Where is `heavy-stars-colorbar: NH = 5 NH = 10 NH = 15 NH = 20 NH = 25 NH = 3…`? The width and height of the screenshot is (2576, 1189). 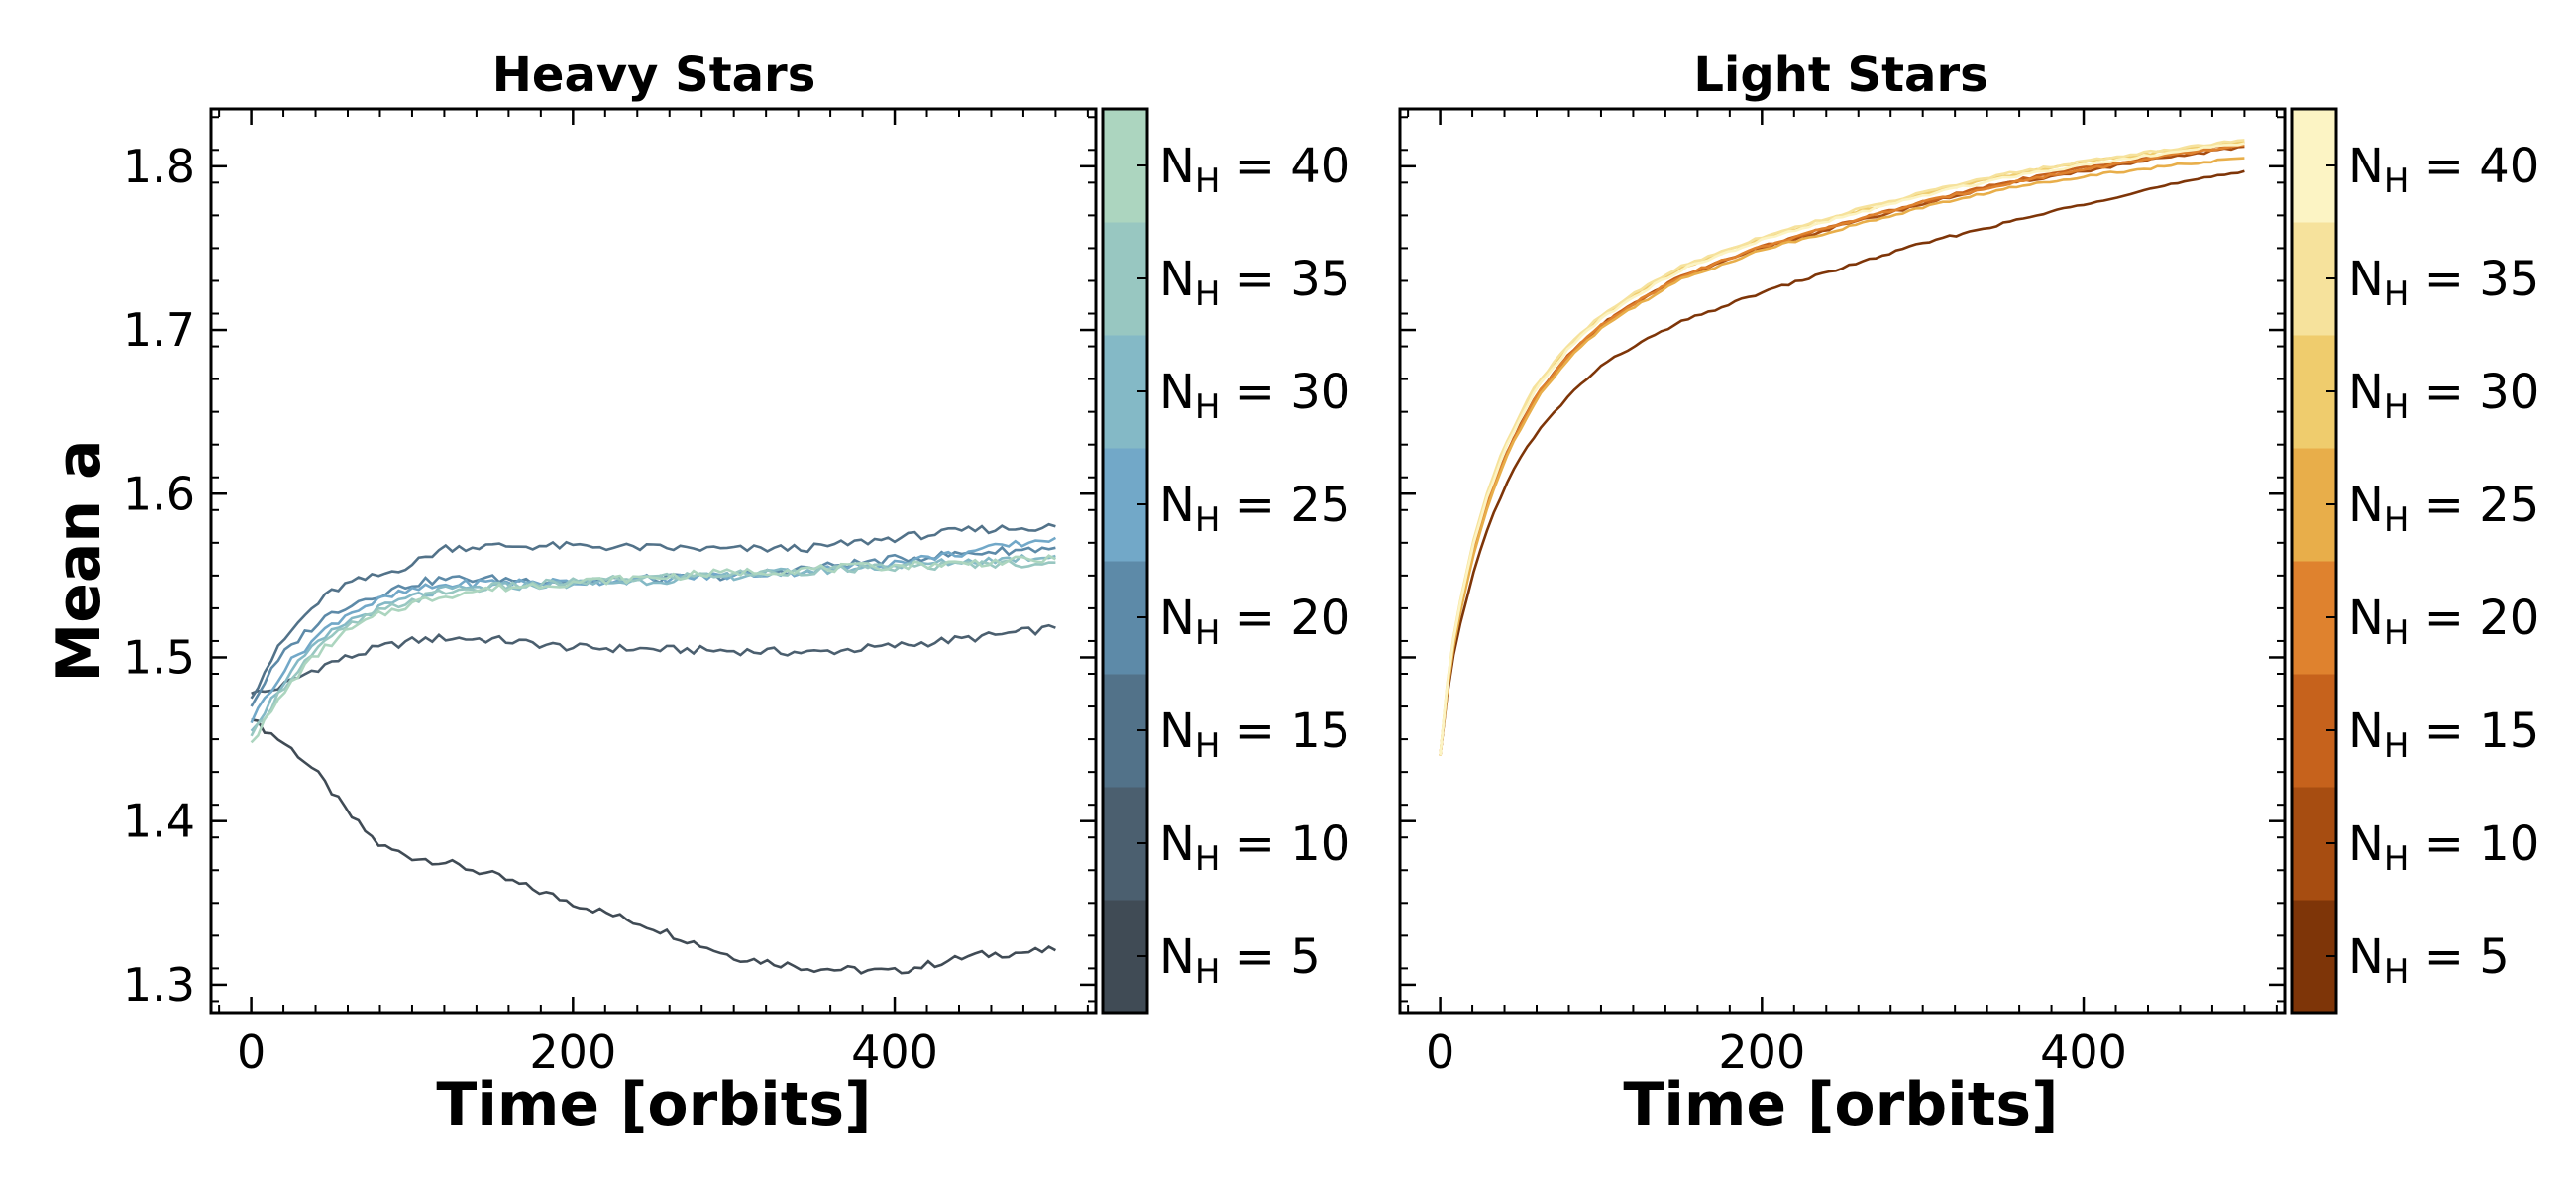 heavy-stars-colorbar: NH = 5 NH = 10 NH = 15 NH = 20 NH = 25 NH = 3… is located at coordinates (1225, 561).